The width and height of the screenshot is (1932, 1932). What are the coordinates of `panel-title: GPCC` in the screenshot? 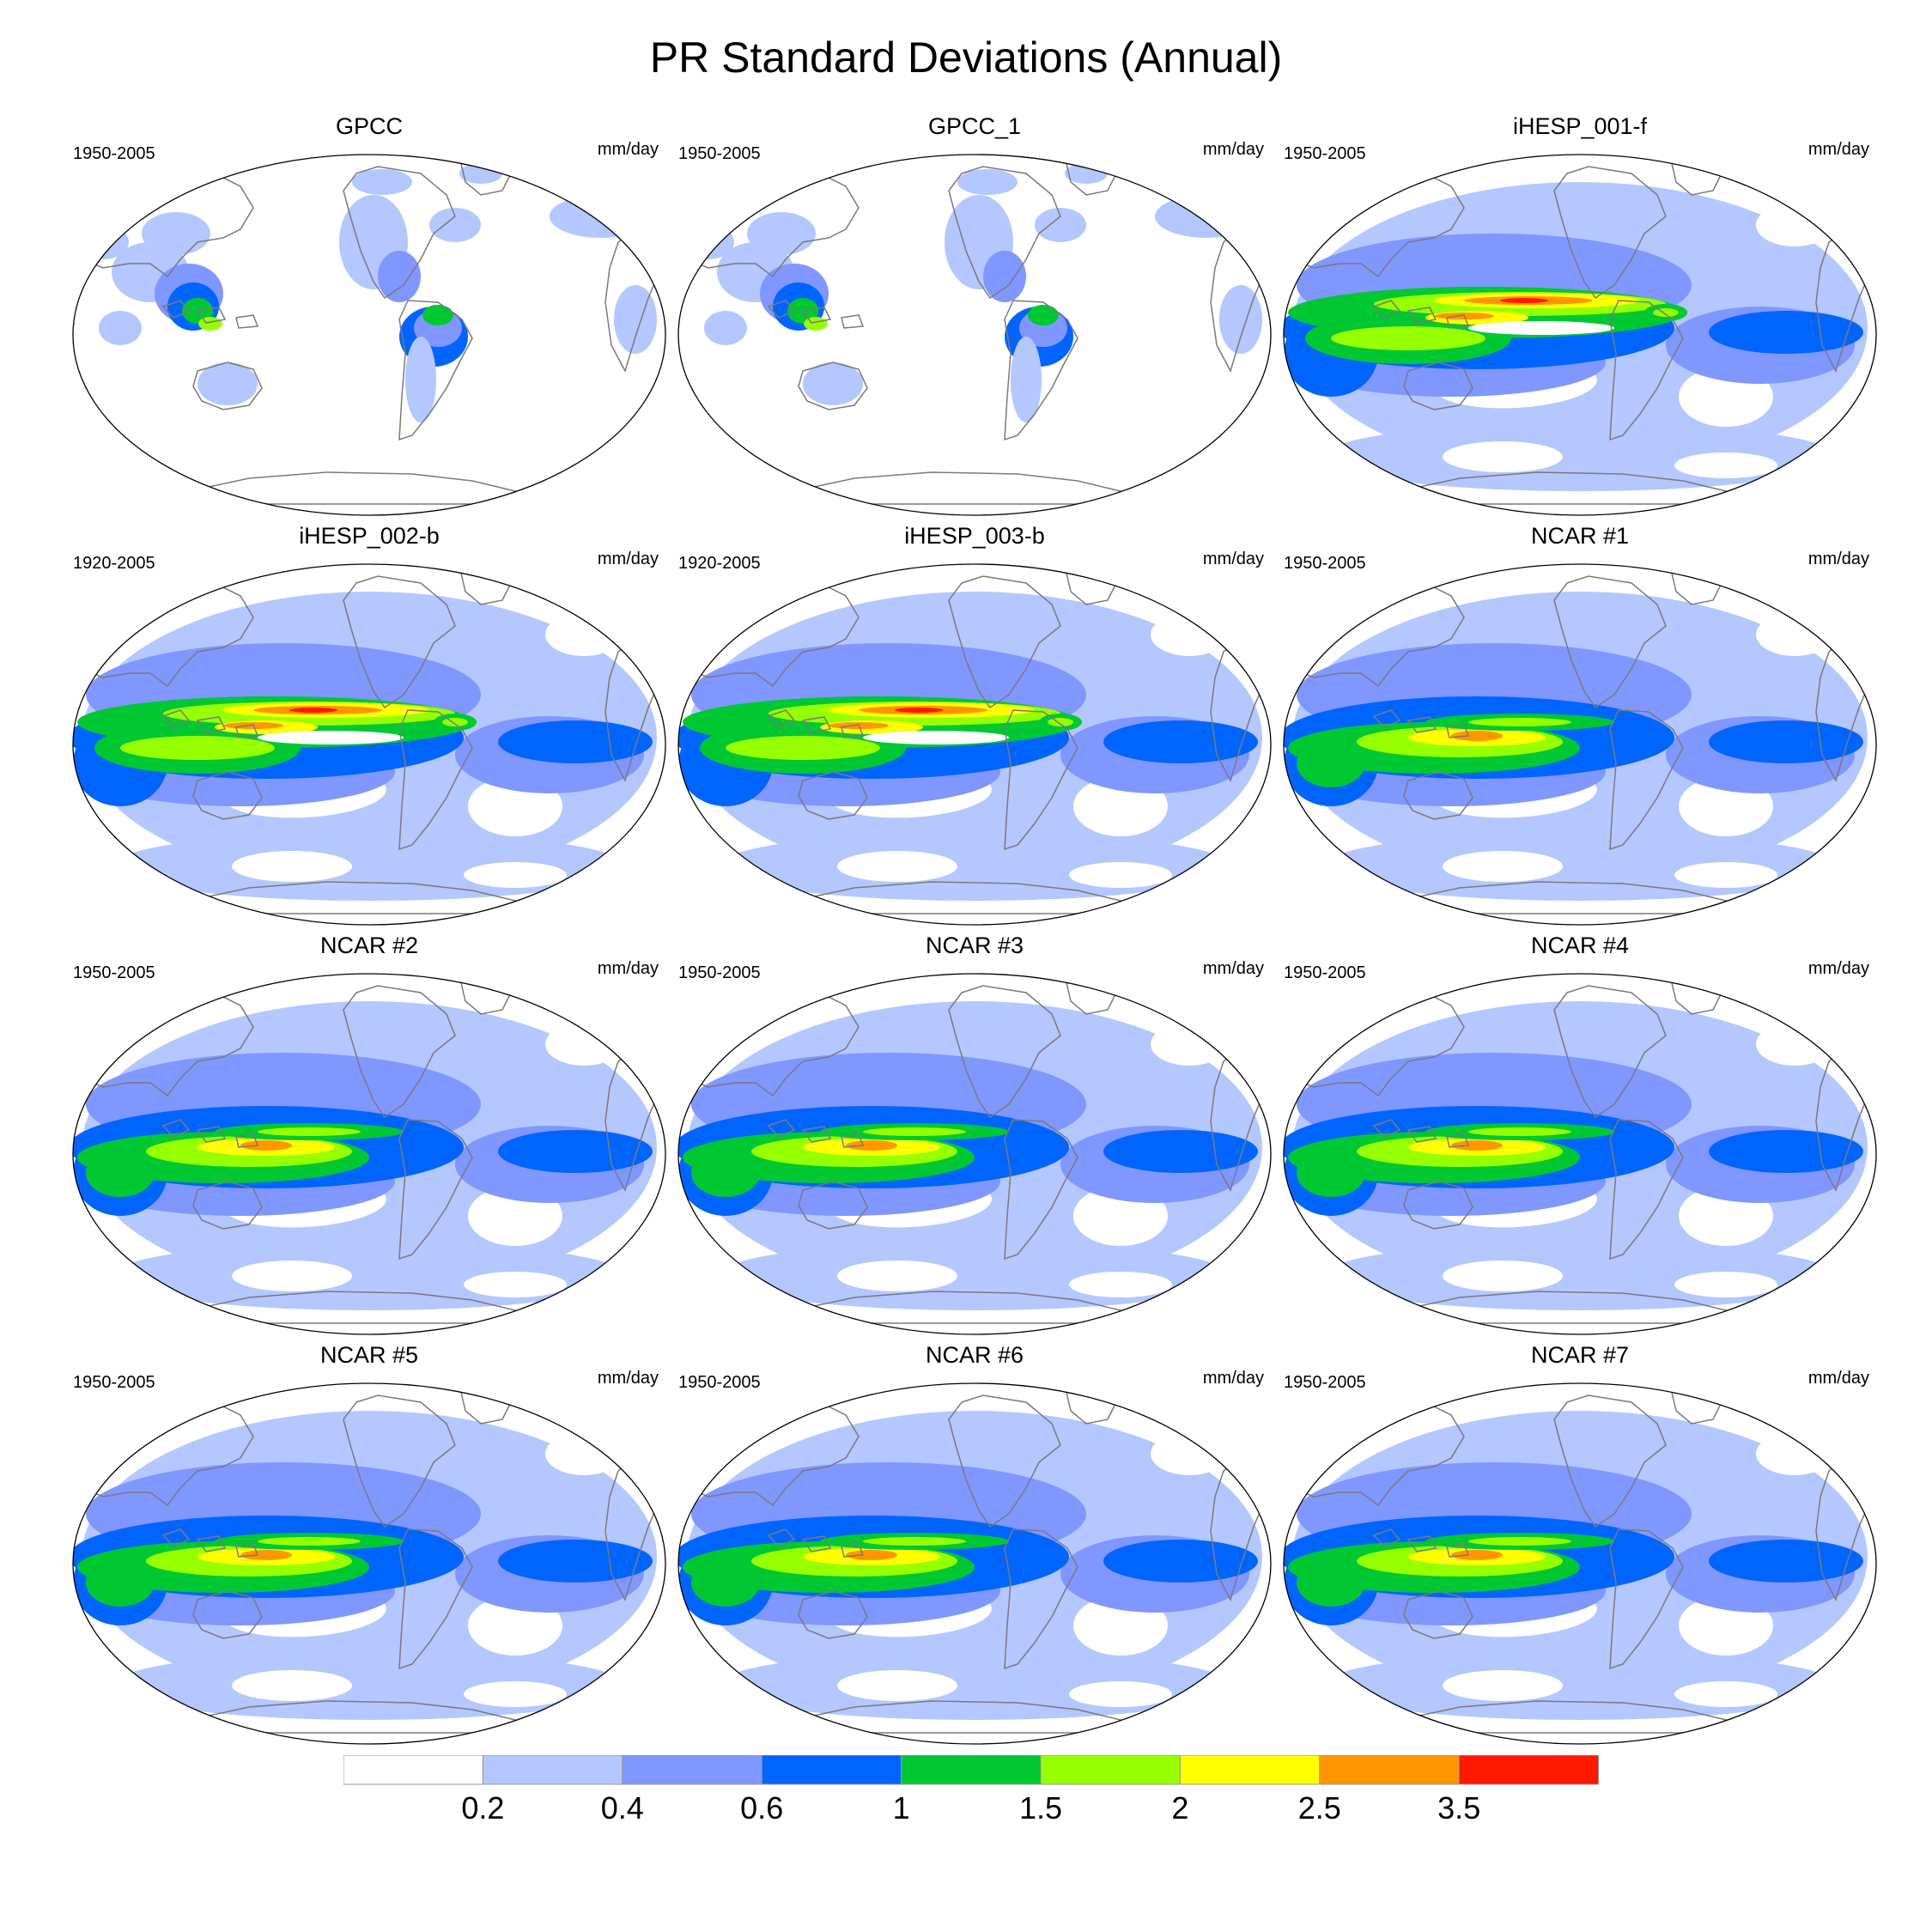 It's located at (369, 126).